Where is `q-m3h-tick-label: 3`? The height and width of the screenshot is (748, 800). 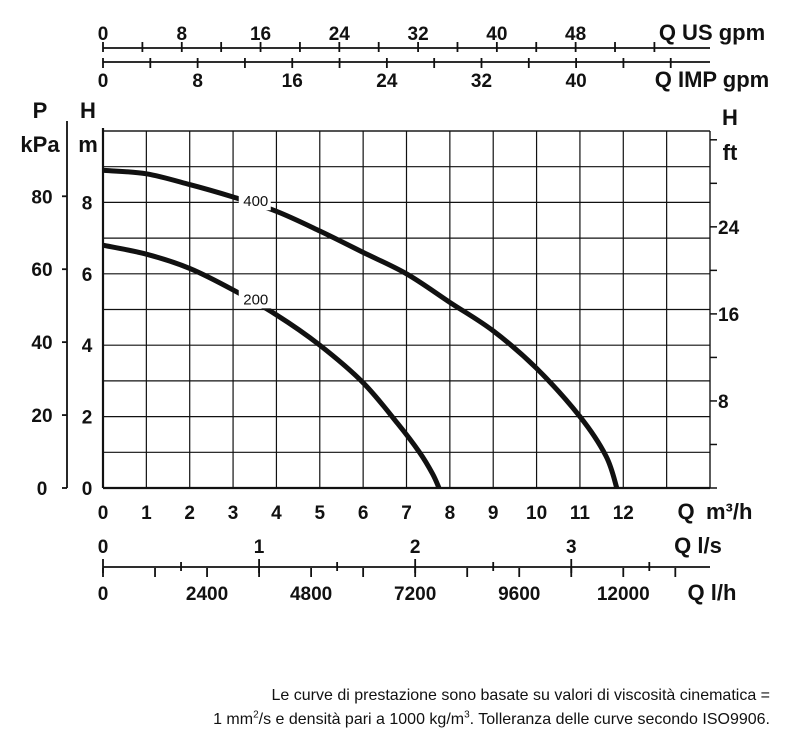
q-m3h-tick-label: 3 is located at coordinates (233, 513).